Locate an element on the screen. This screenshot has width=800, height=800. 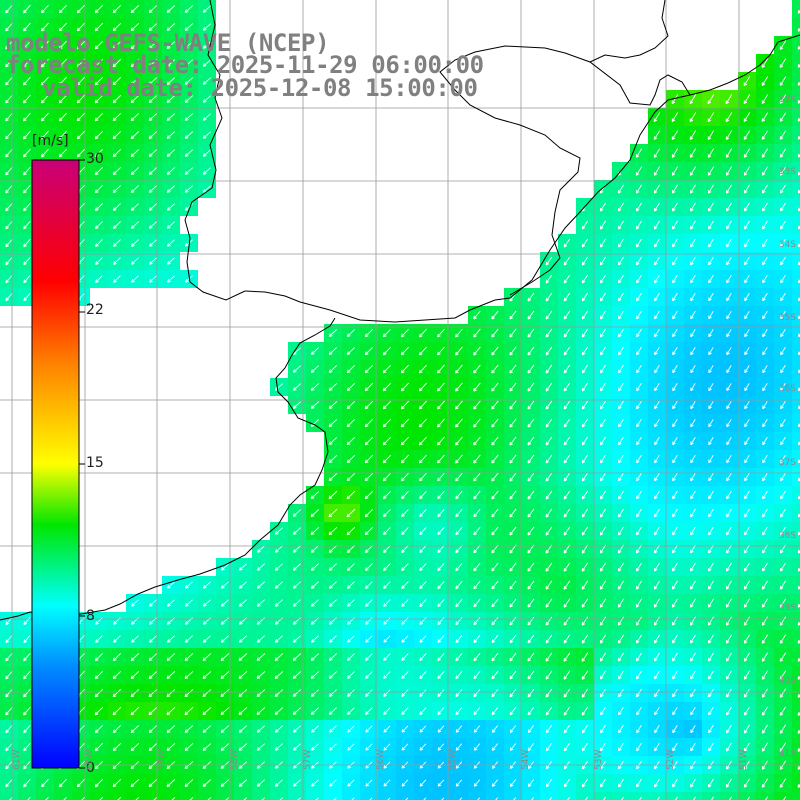
colorbar-tick-22: 22 is located at coordinates (95, 310).